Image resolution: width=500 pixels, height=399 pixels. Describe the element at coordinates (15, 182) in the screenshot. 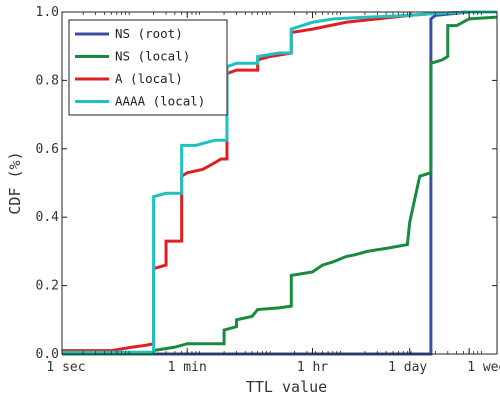

I see `y-axis-title: CDF (%)` at that location.